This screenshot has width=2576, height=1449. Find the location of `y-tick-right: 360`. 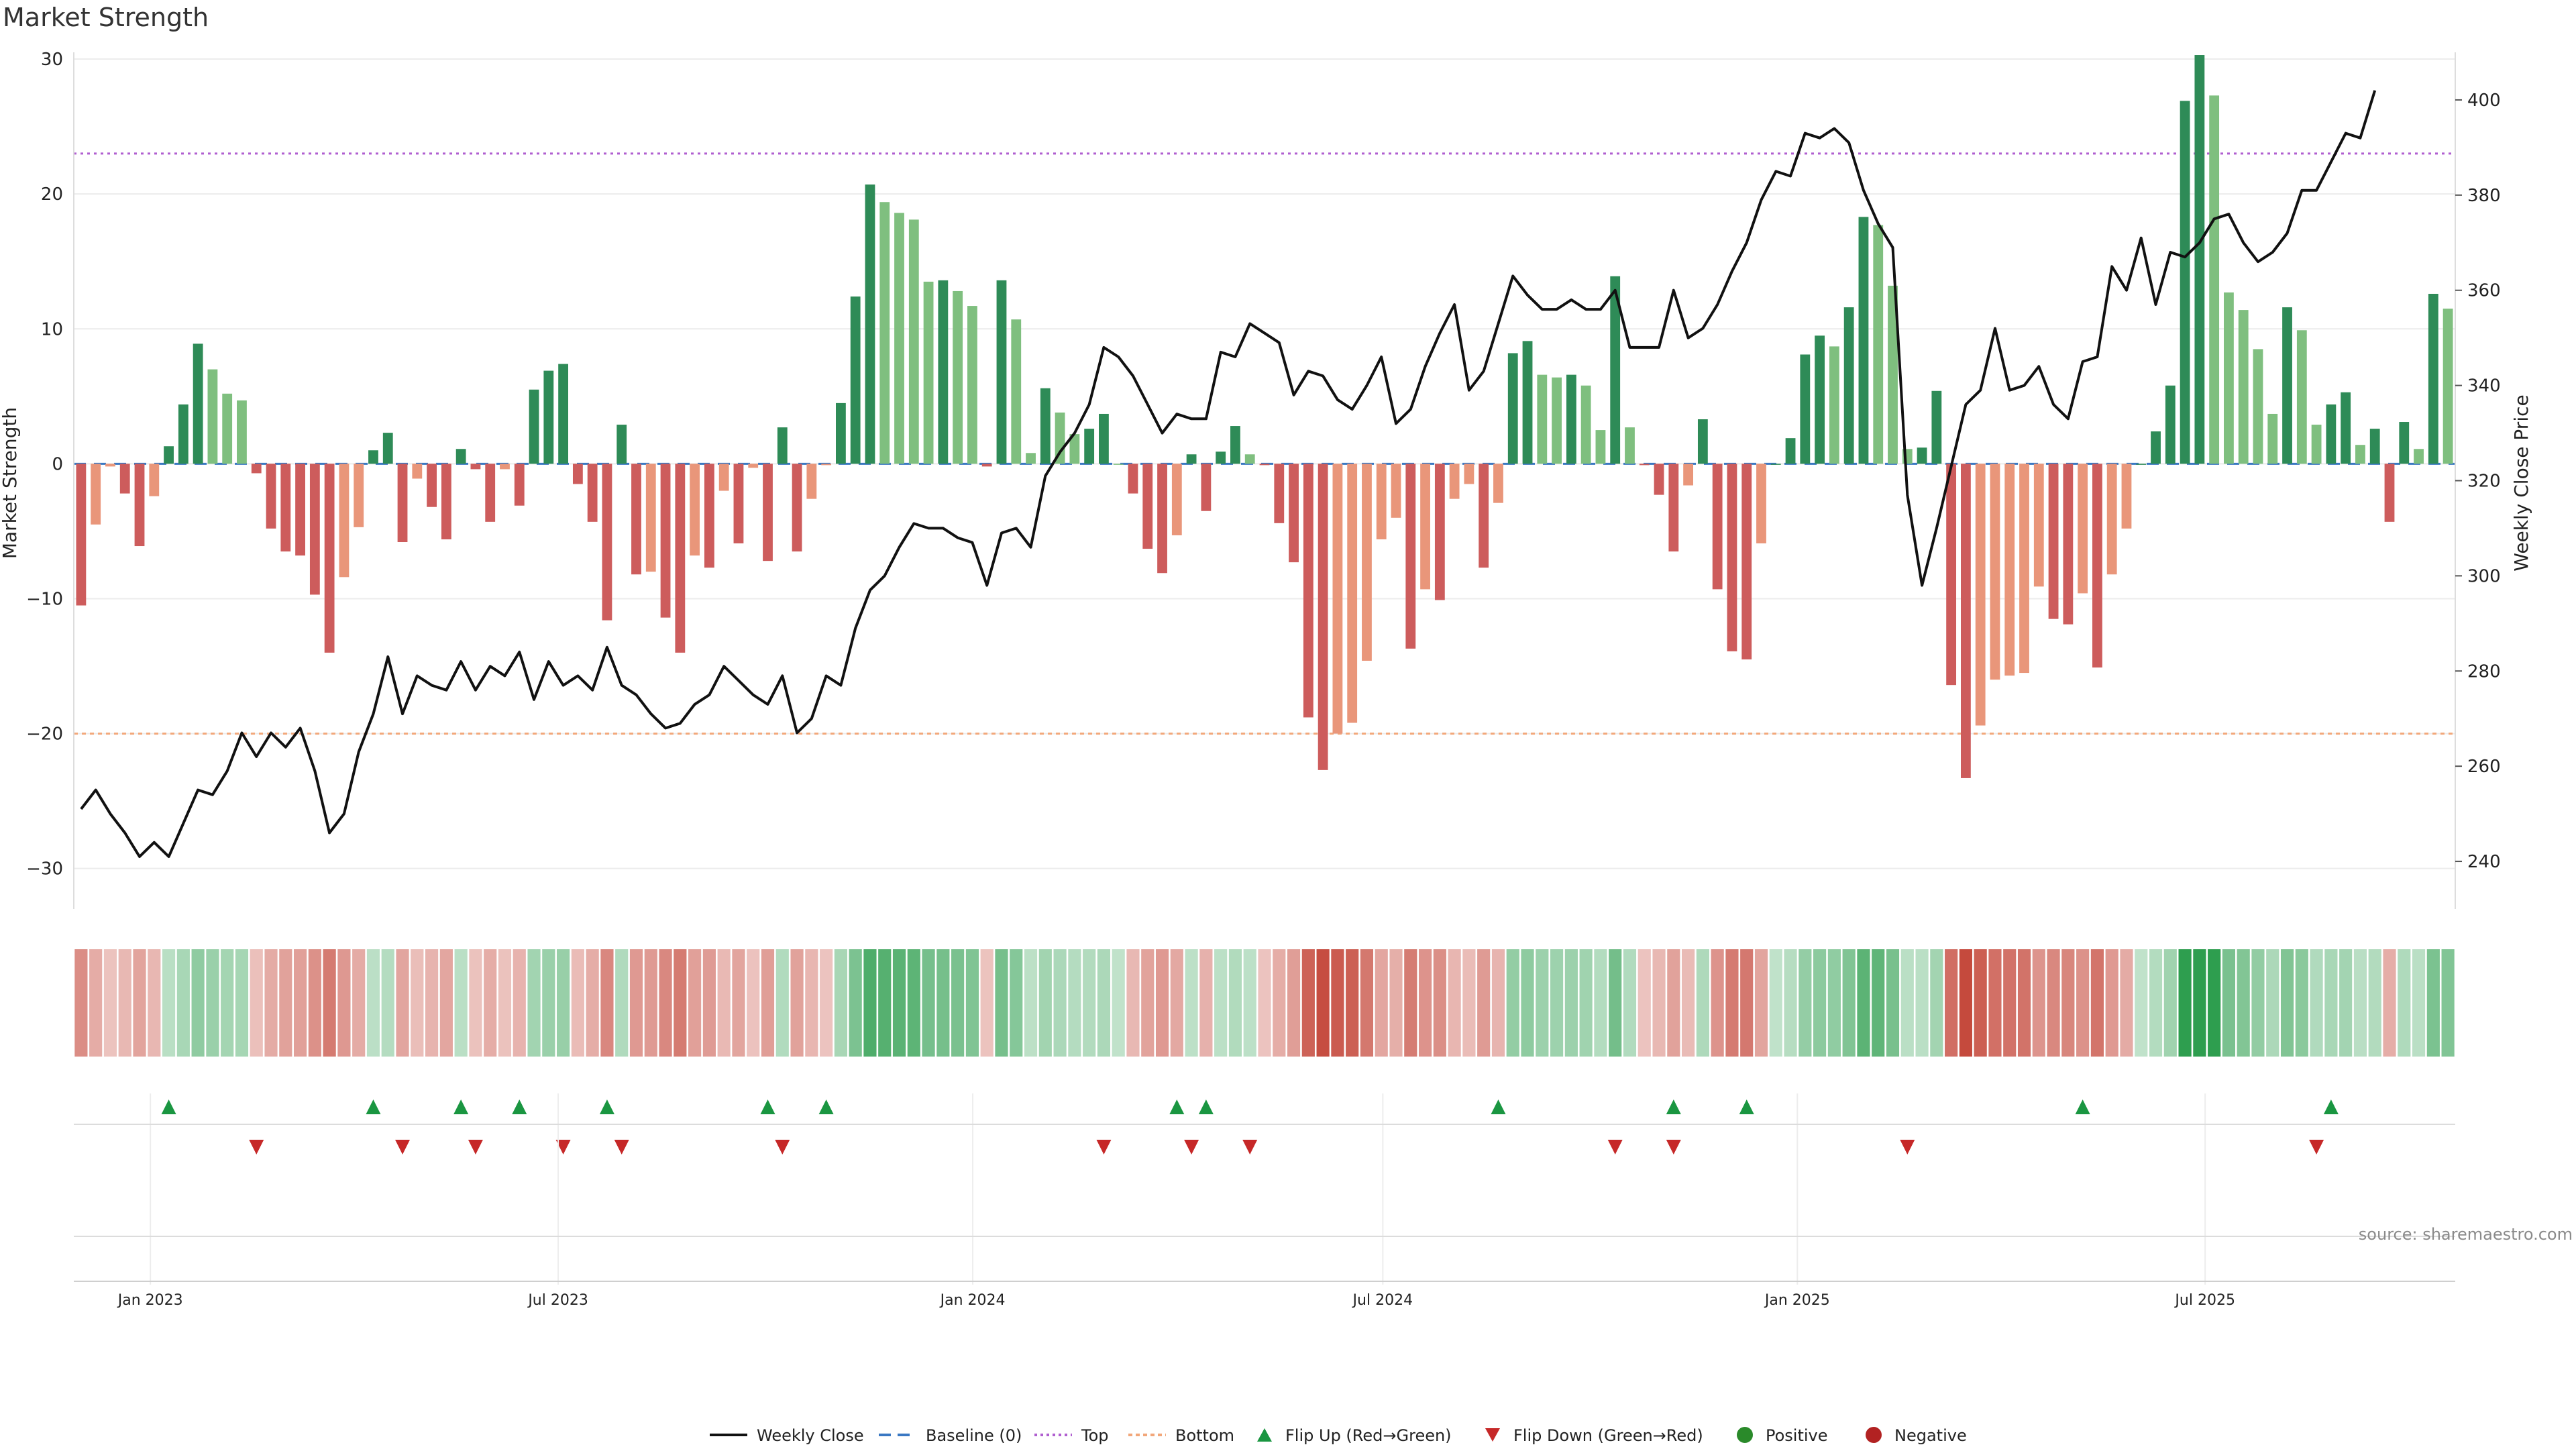

y-tick-right: 360 is located at coordinates (2484, 291).